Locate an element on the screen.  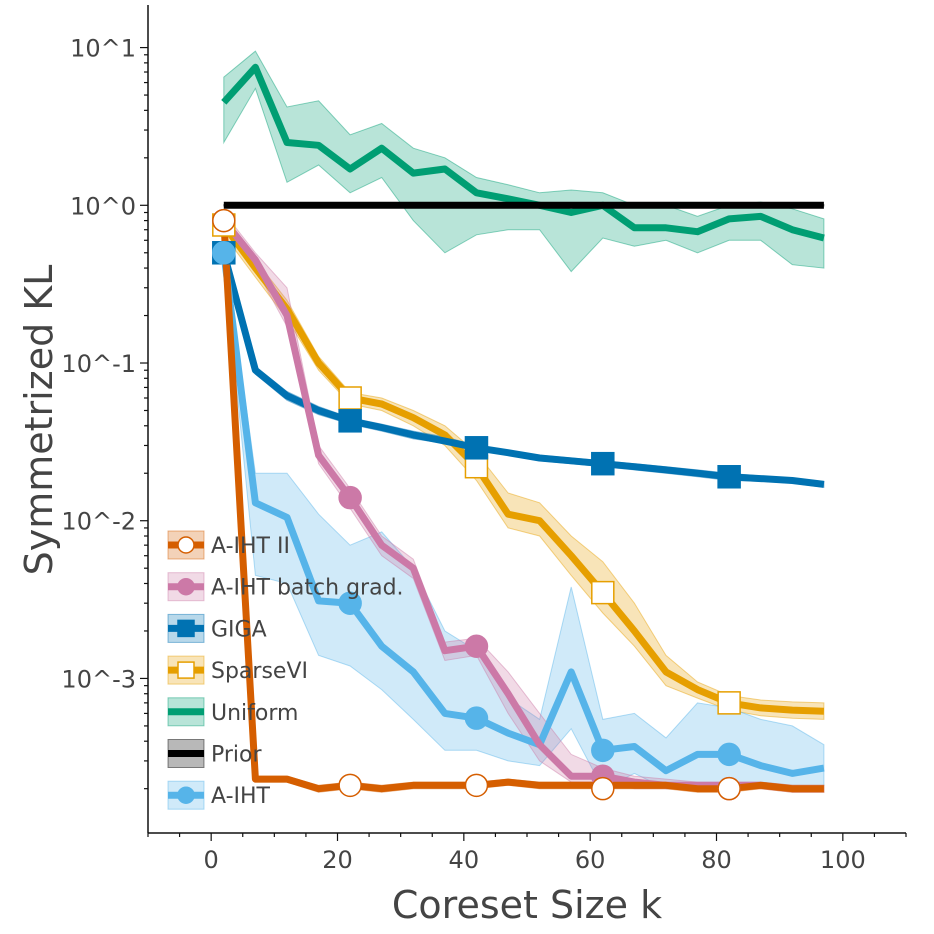
x-tick-label: 0 is located at coordinates (211, 860).